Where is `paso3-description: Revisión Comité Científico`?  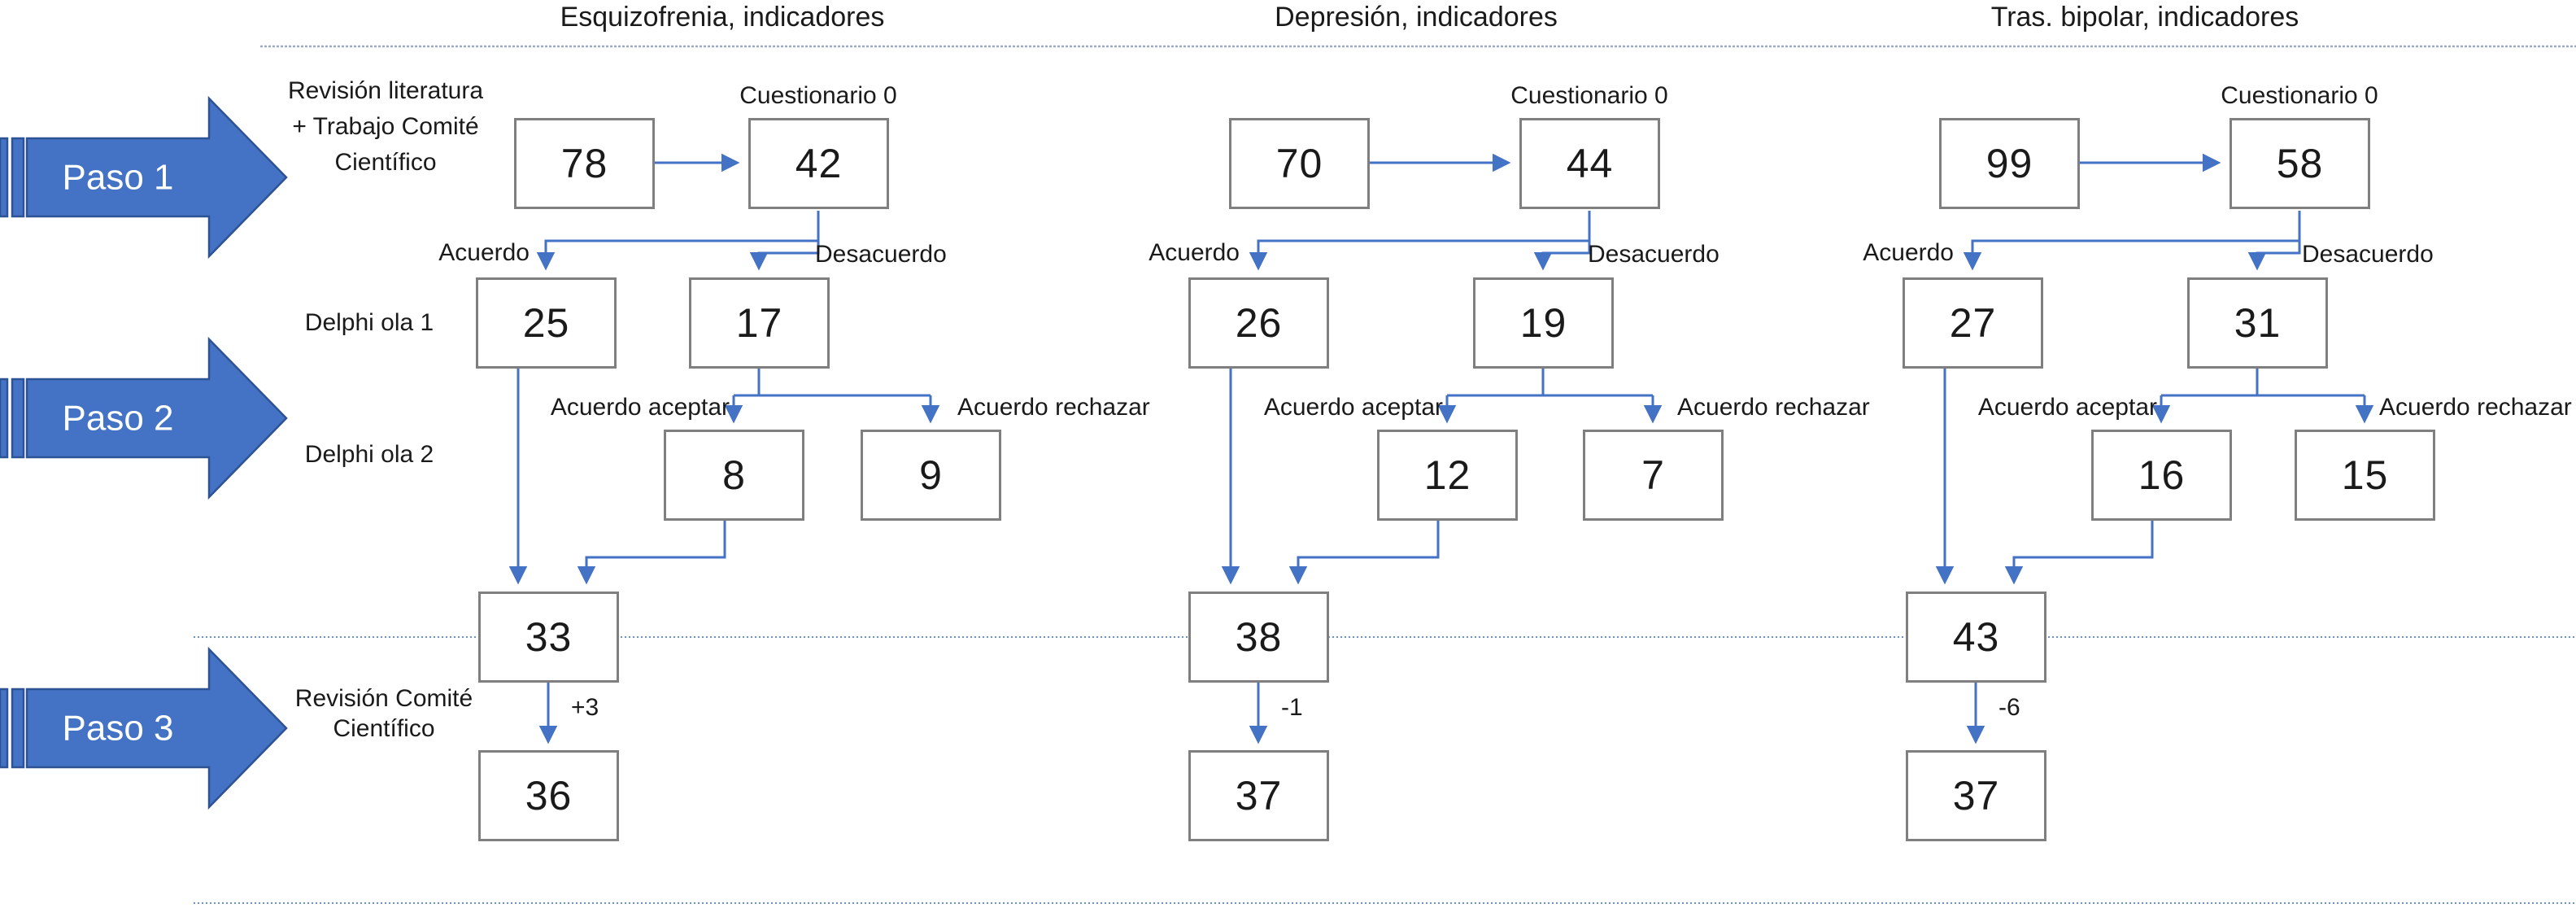 paso3-description: Revisión Comité Científico is located at coordinates (384, 714).